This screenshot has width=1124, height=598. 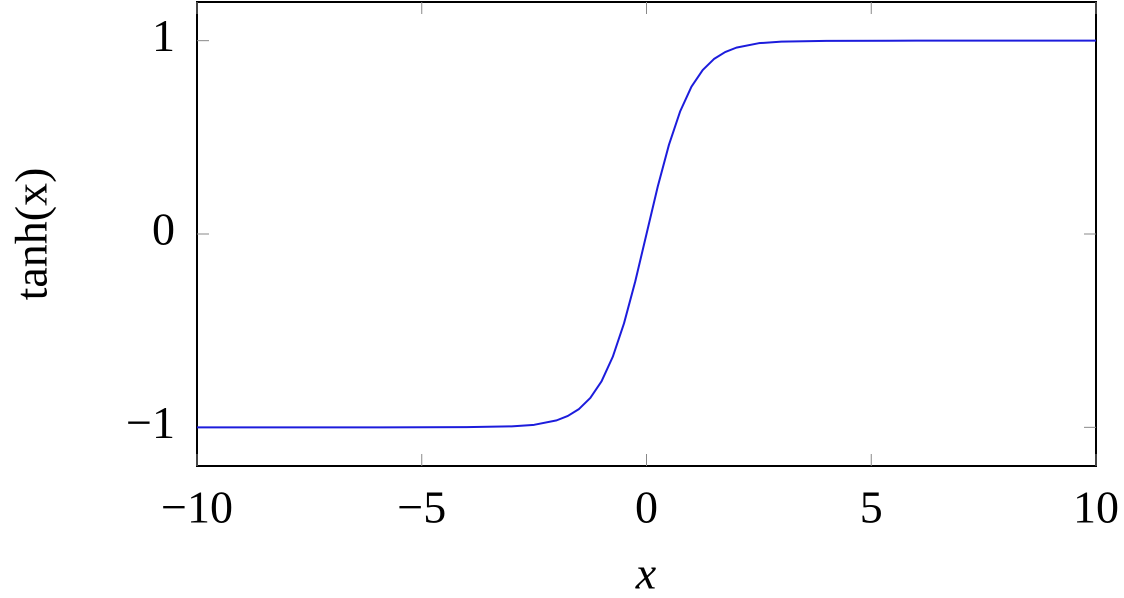 What do you see at coordinates (646, 573) in the screenshot?
I see `x-axis-label: x` at bounding box center [646, 573].